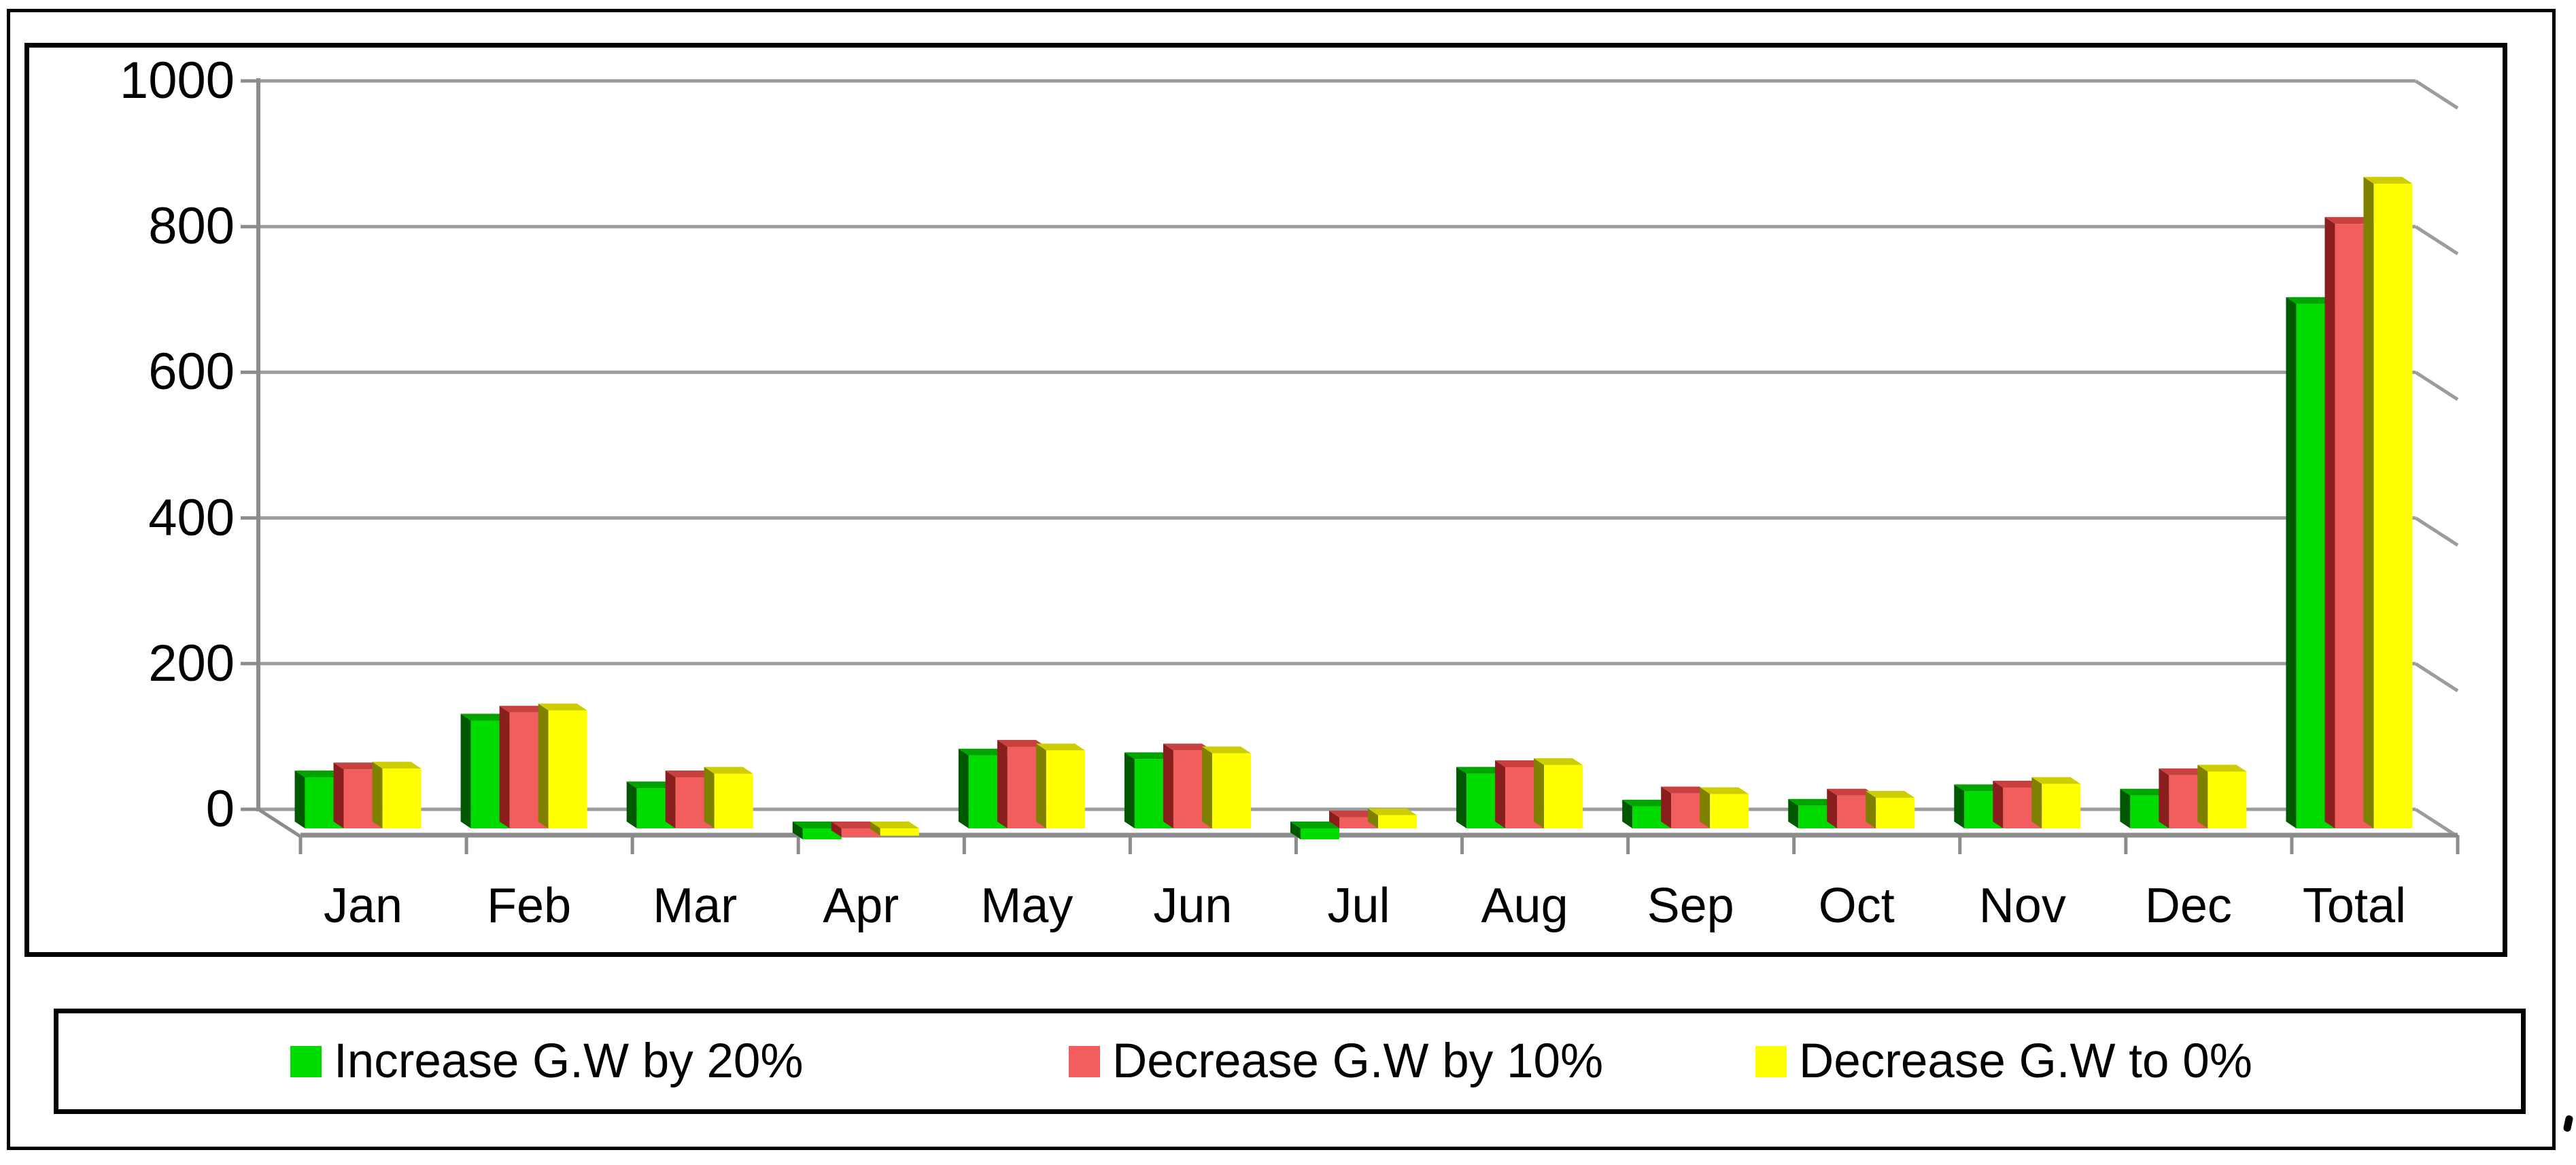 The width and height of the screenshot is (2576, 1165). What do you see at coordinates (1524, 906) in the screenshot?
I see `x-axis-category-label: Aug` at bounding box center [1524, 906].